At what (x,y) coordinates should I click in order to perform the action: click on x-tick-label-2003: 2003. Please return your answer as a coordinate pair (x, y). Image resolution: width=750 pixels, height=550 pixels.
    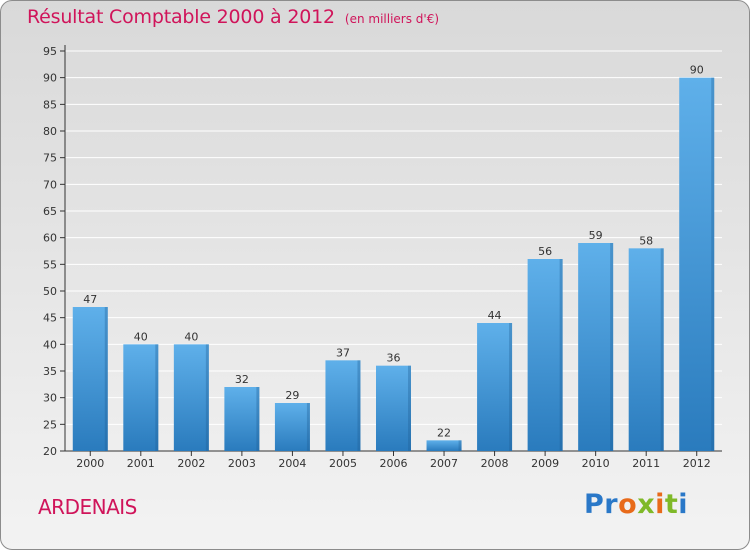
    Looking at the image, I should click on (242, 463).